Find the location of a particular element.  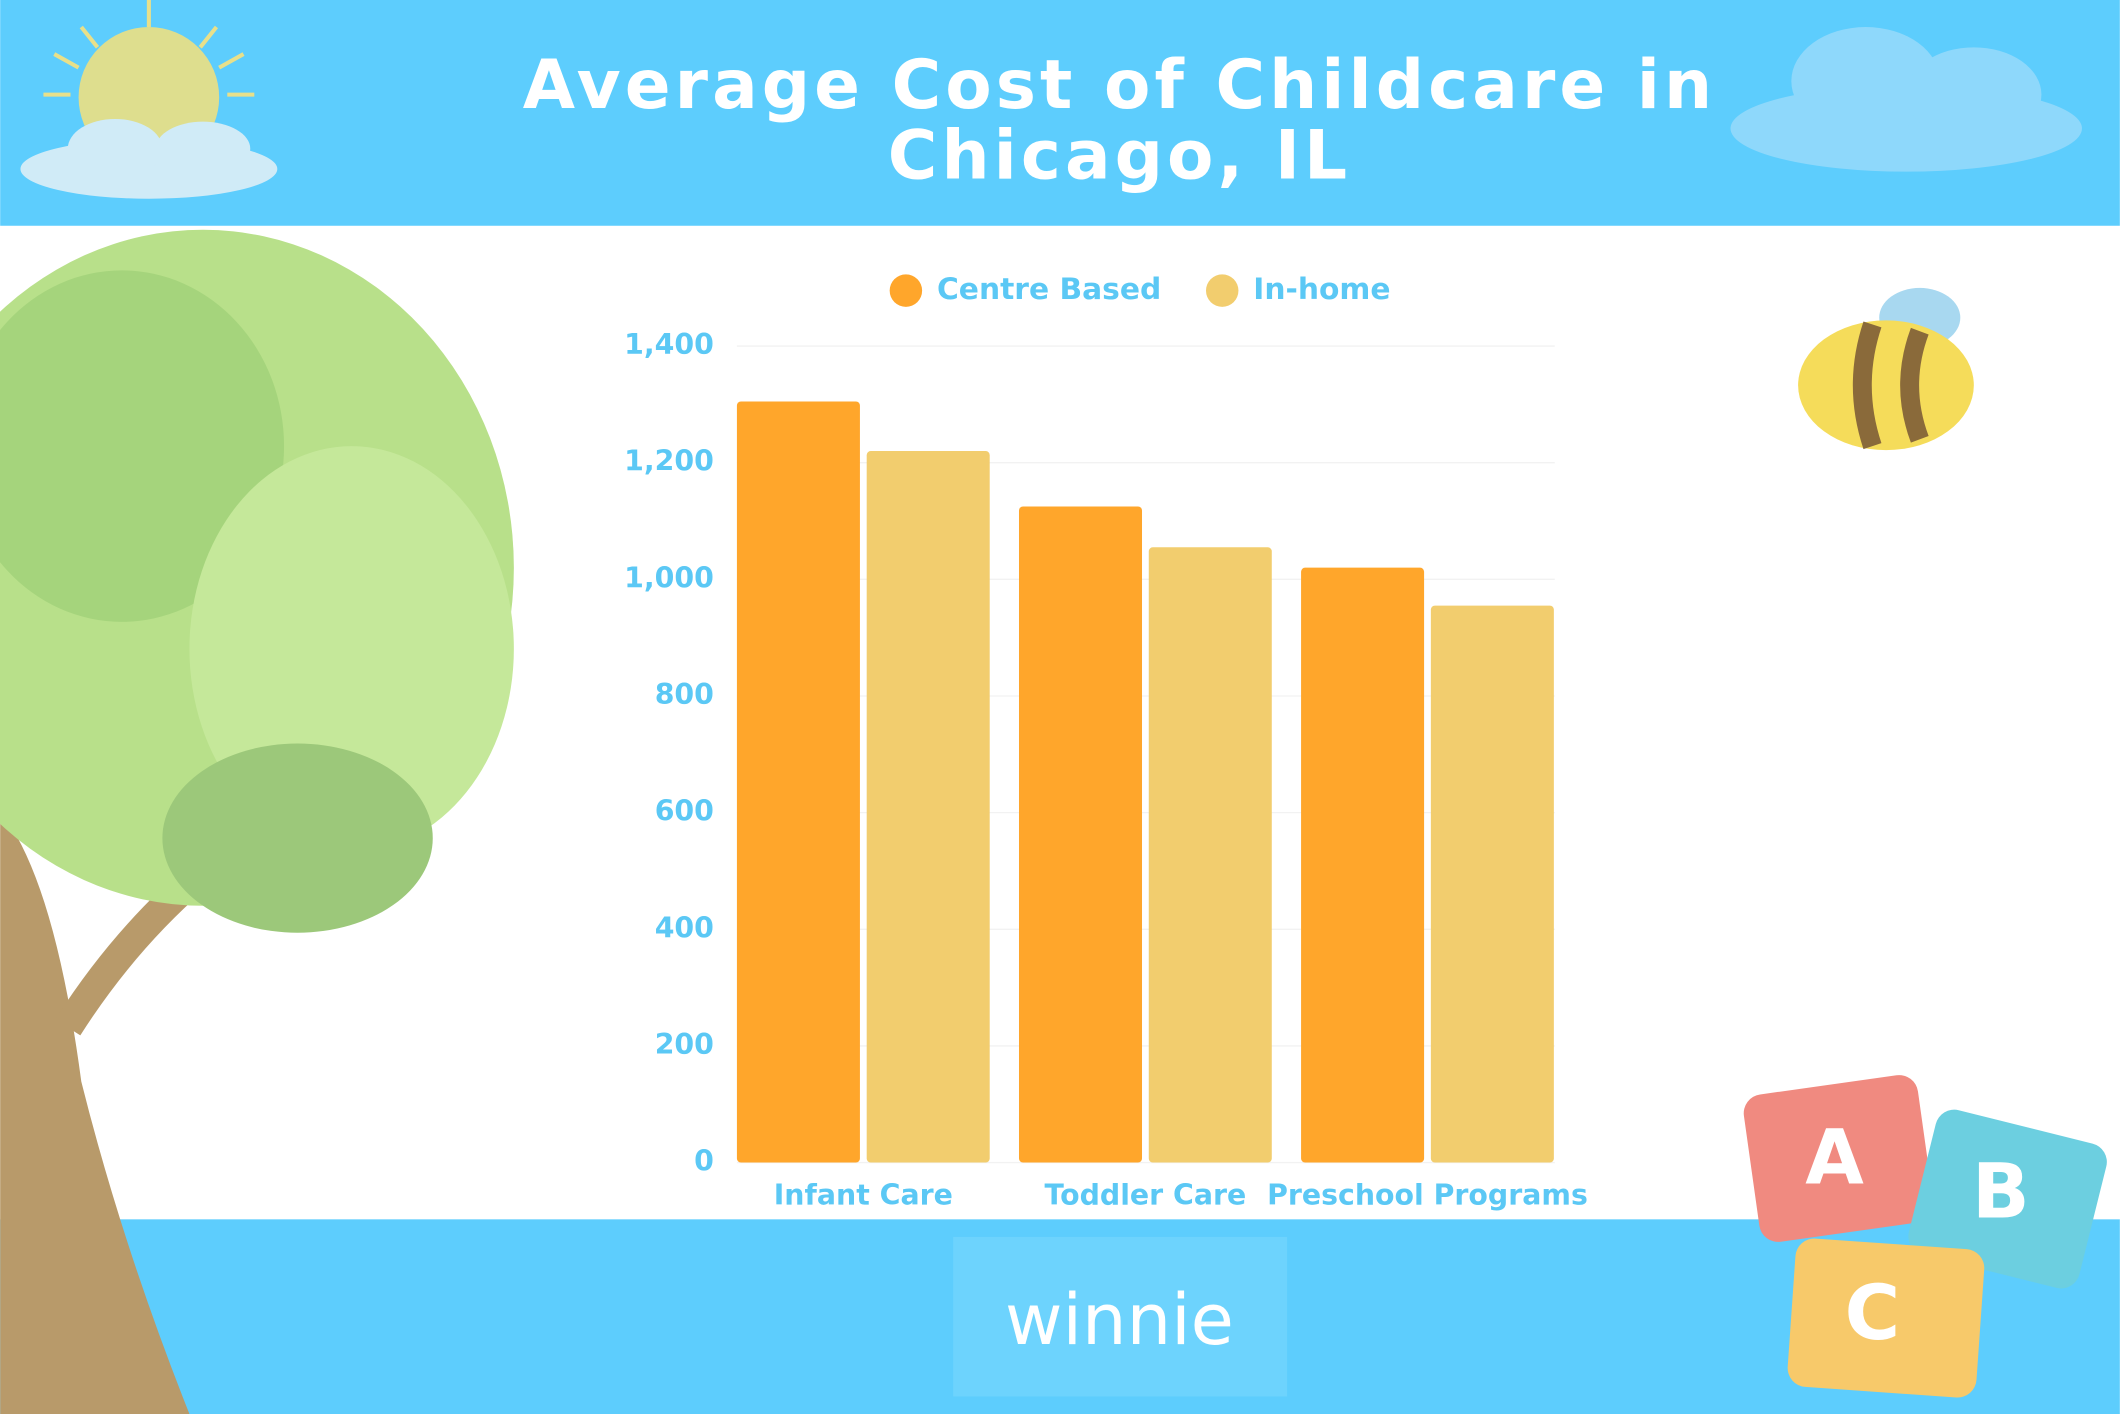

cloud-left is located at coordinates (149, 158).